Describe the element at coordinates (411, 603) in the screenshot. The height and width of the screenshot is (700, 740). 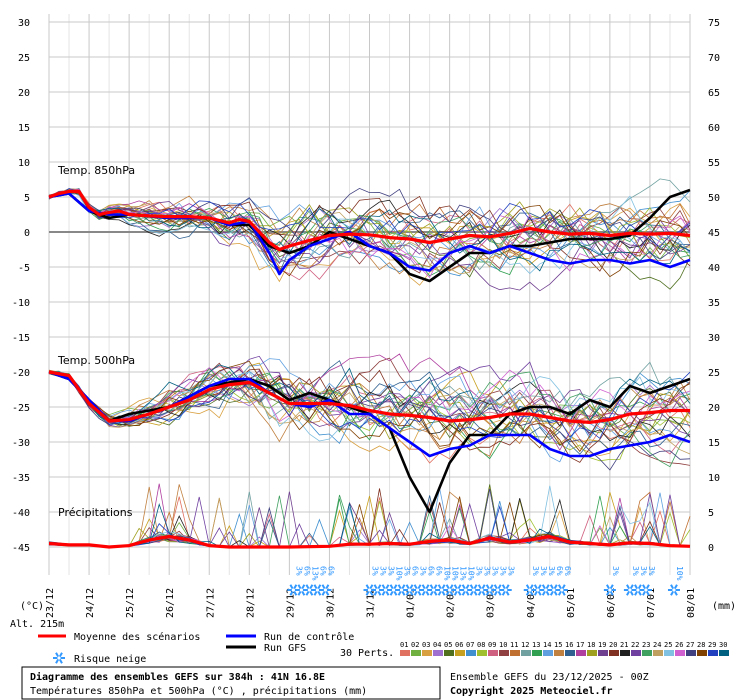
I see `x-tick-label: 01/01` at that location.